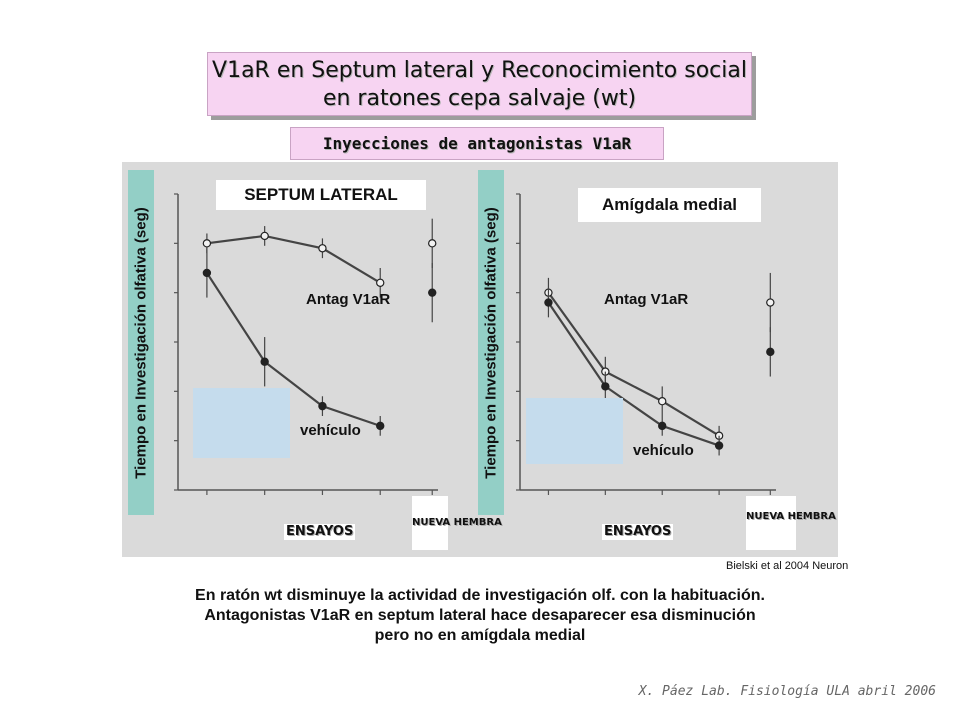 This screenshot has height=720, width=960. Describe the element at coordinates (348, 299) in the screenshot. I see `panel1-antag-label: Antag V1aR` at that location.